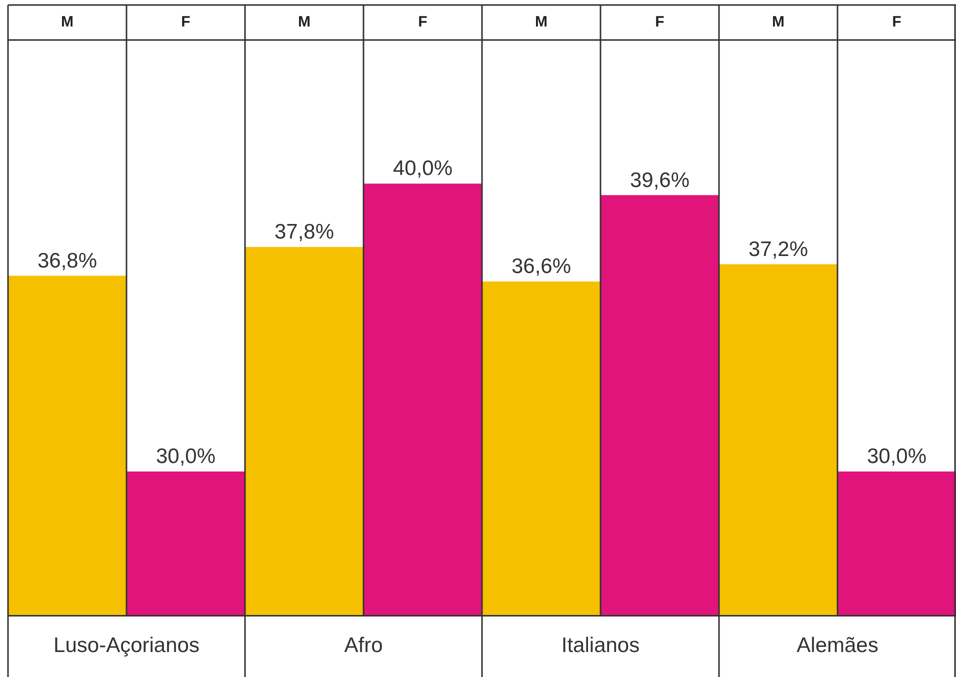 This screenshot has width=956, height=677. I want to click on x-tick-label: Italianos, so click(600, 646).